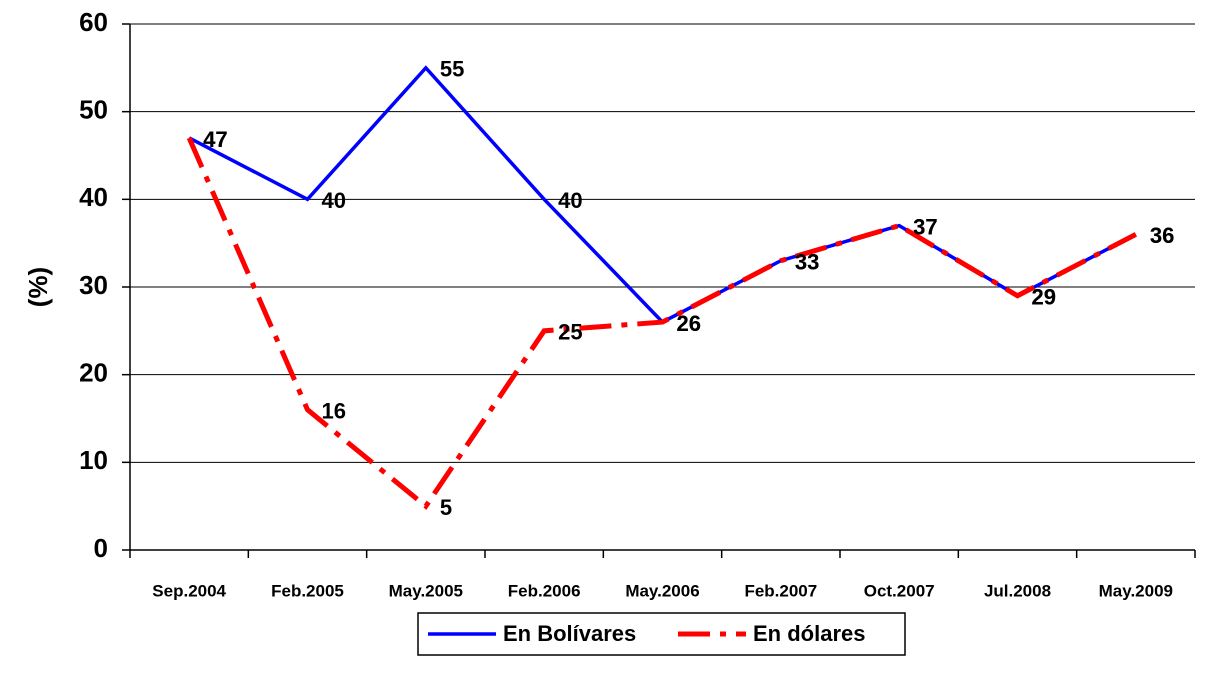  I want to click on x-tick-label: Feb.2005, so click(307, 590).